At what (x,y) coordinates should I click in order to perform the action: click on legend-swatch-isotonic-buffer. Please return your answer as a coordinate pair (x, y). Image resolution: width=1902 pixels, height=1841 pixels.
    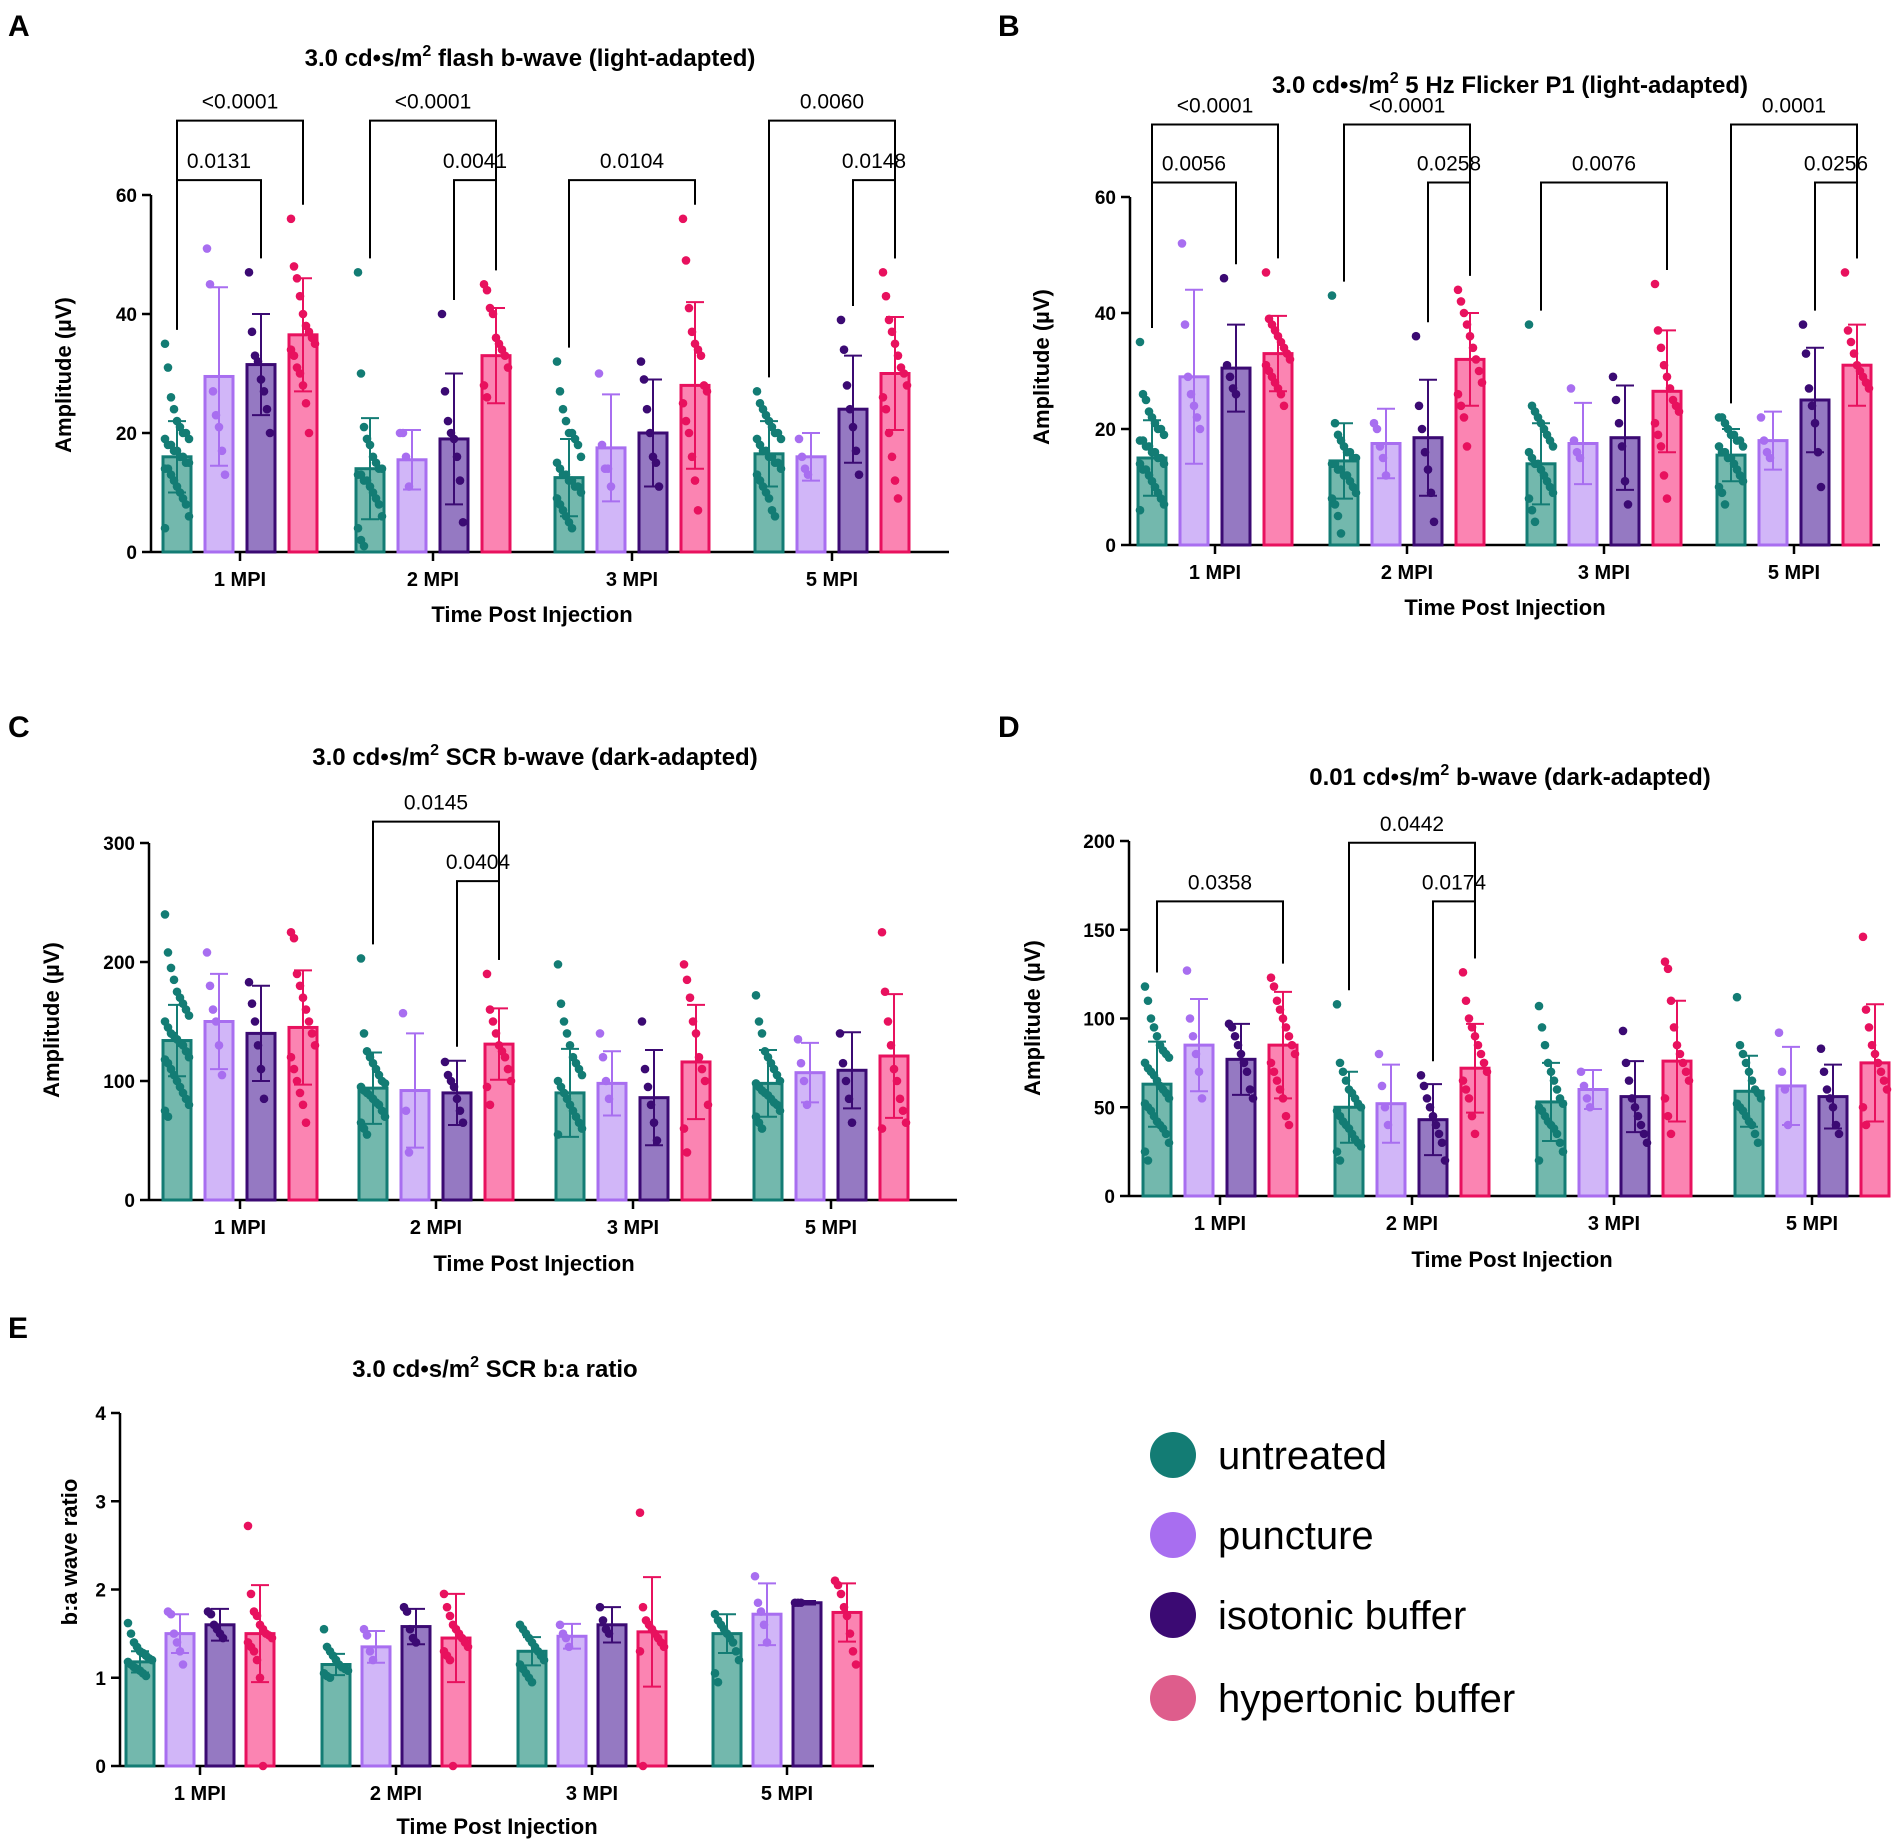
    Looking at the image, I should click on (1173, 1615).